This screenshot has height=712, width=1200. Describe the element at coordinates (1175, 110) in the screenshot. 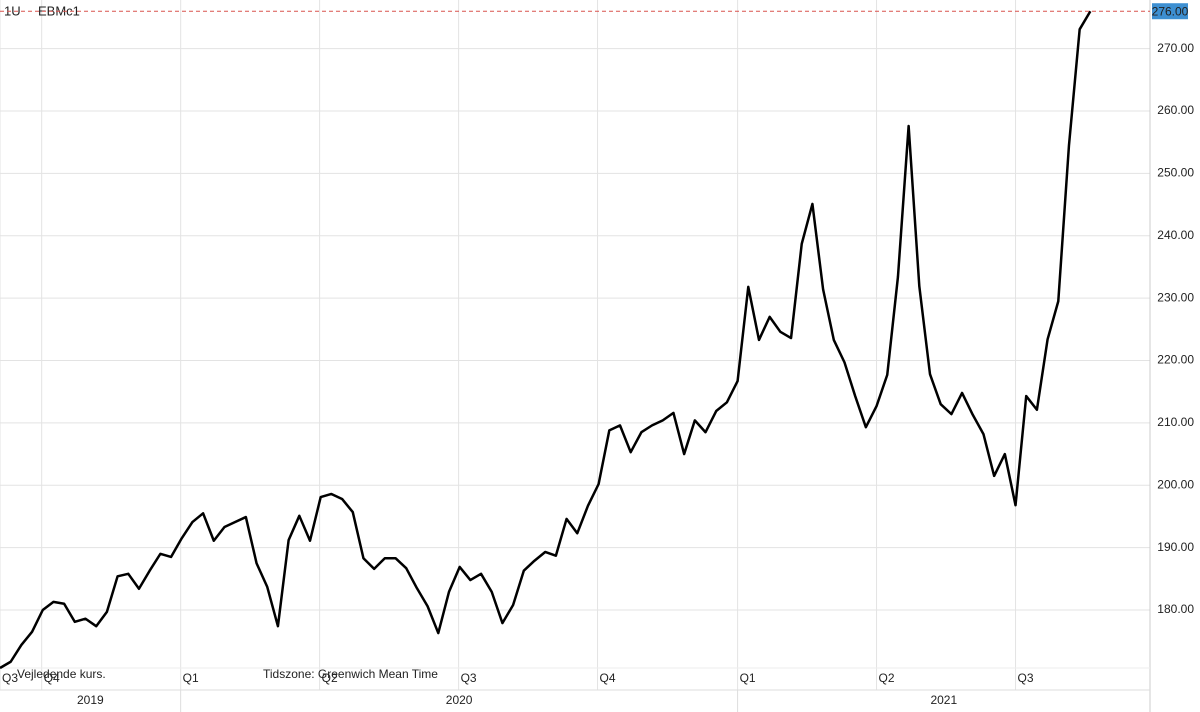

I see `y-tick-label: 260.00` at that location.